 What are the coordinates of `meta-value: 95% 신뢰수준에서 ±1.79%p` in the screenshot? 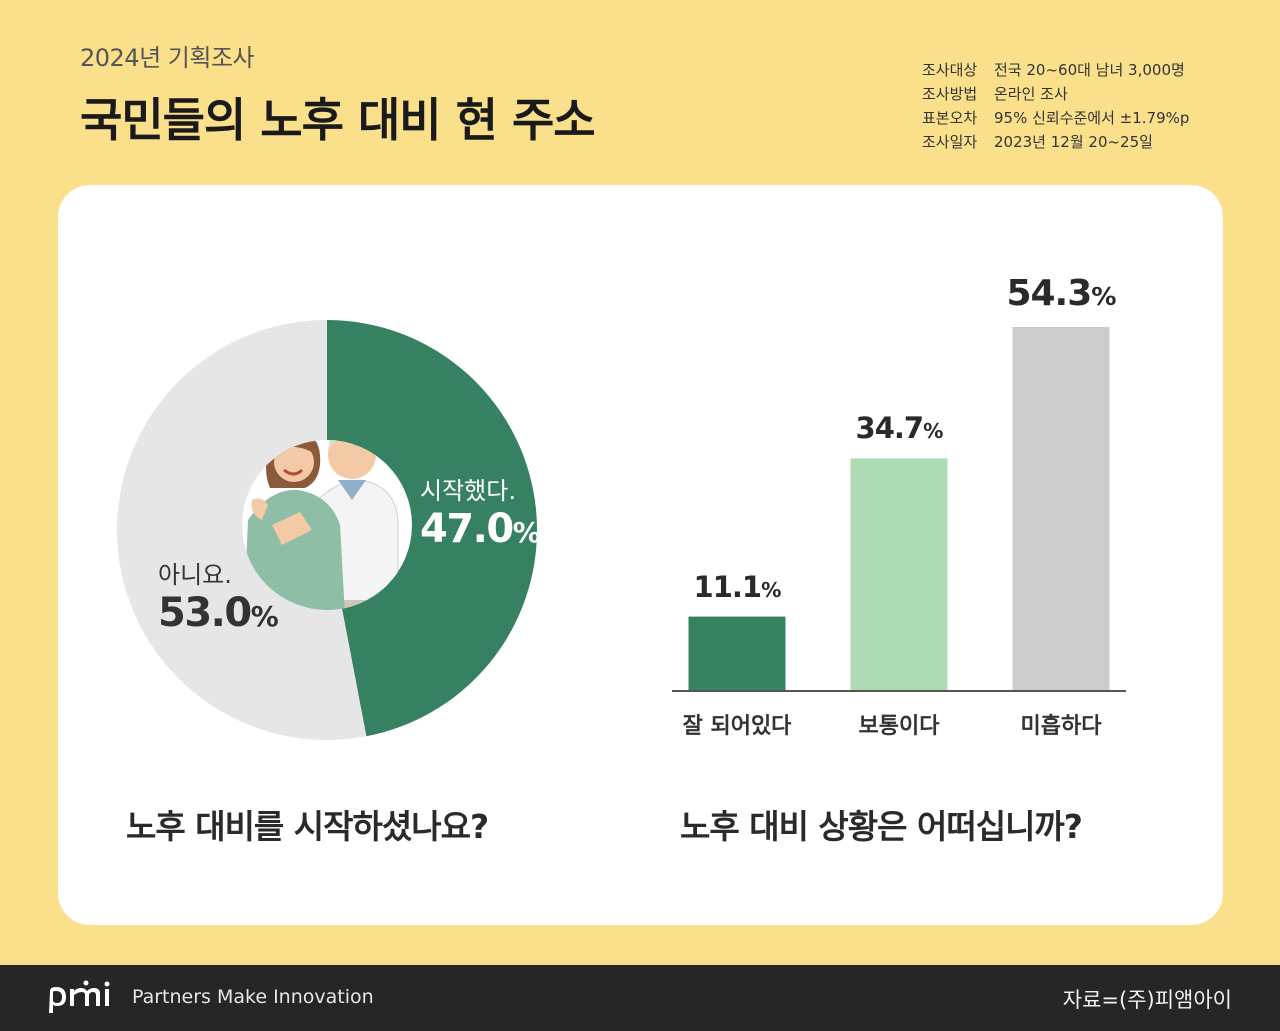 It's located at (1092, 118).